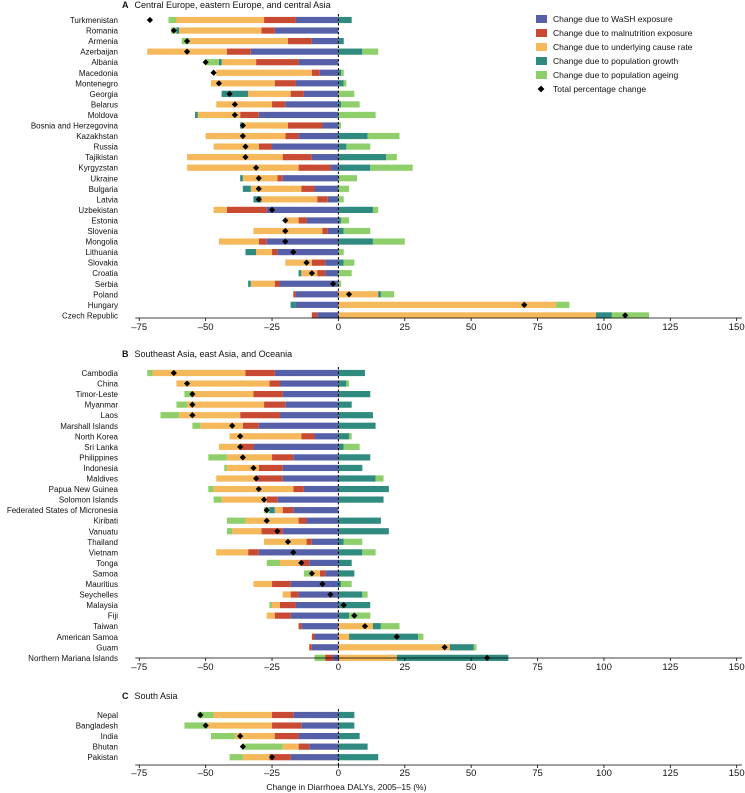 This screenshot has height=793, width=745. I want to click on country-label: Kyrgyzstan, so click(98, 168).